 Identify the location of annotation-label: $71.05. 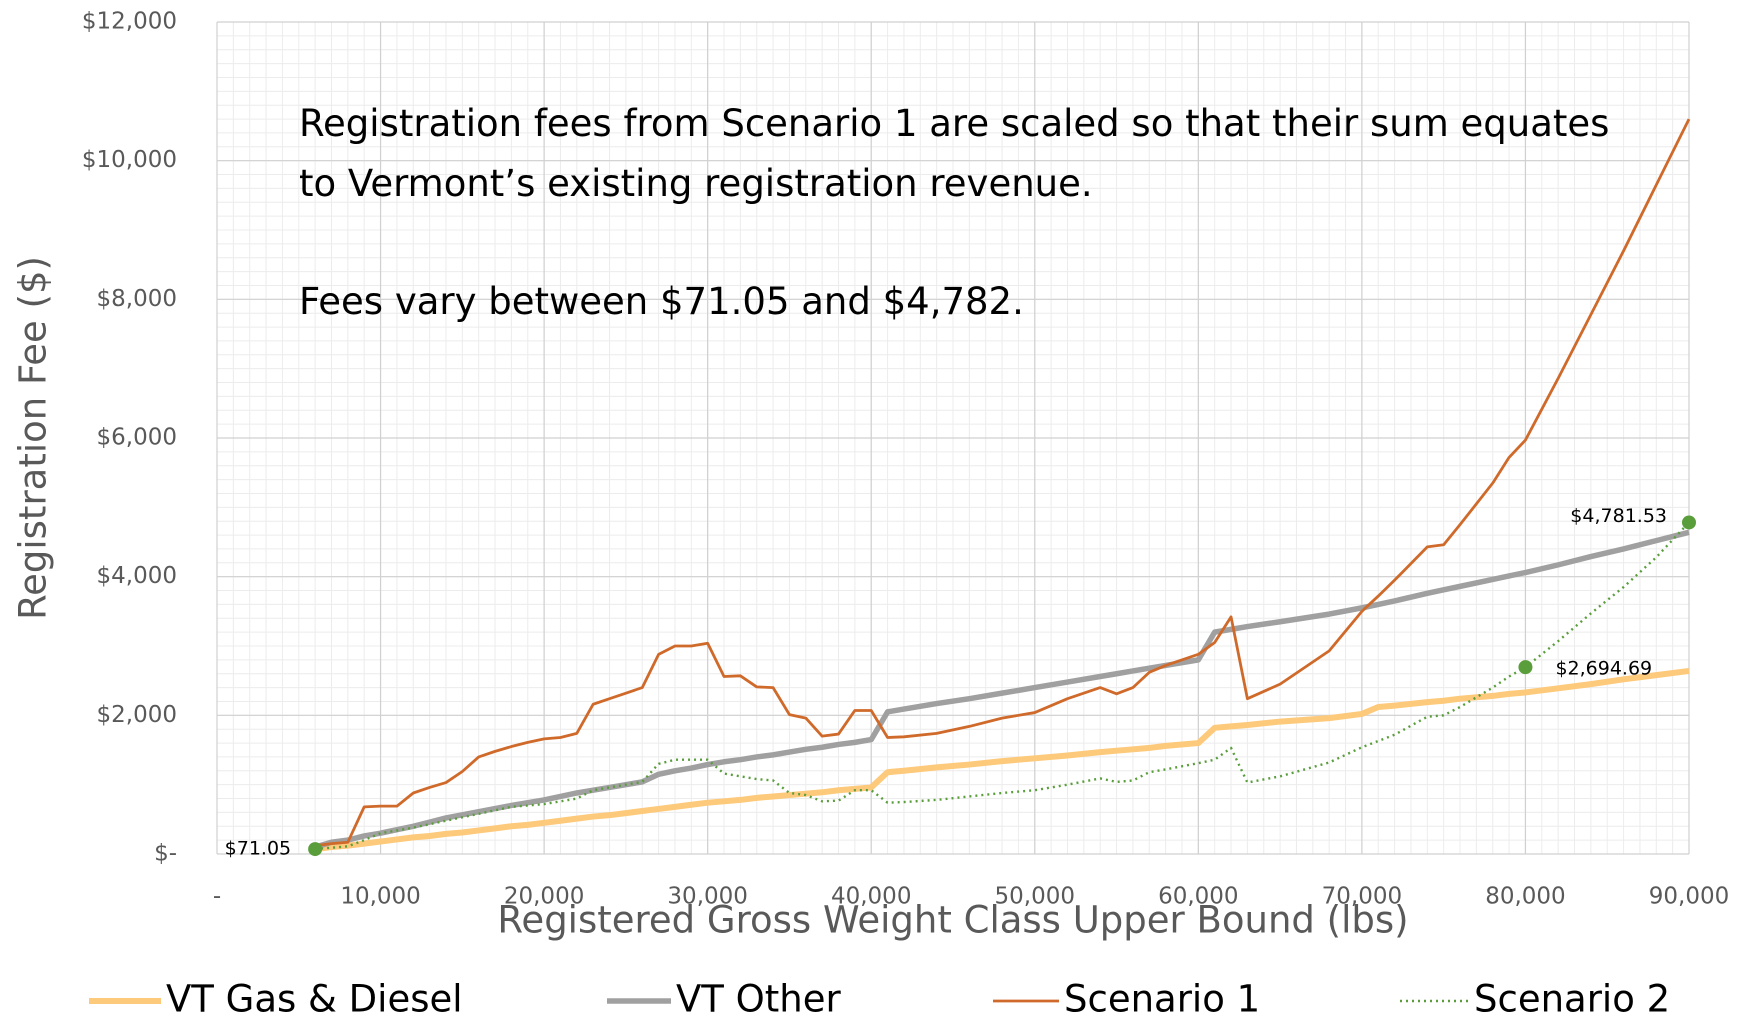
(258, 849).